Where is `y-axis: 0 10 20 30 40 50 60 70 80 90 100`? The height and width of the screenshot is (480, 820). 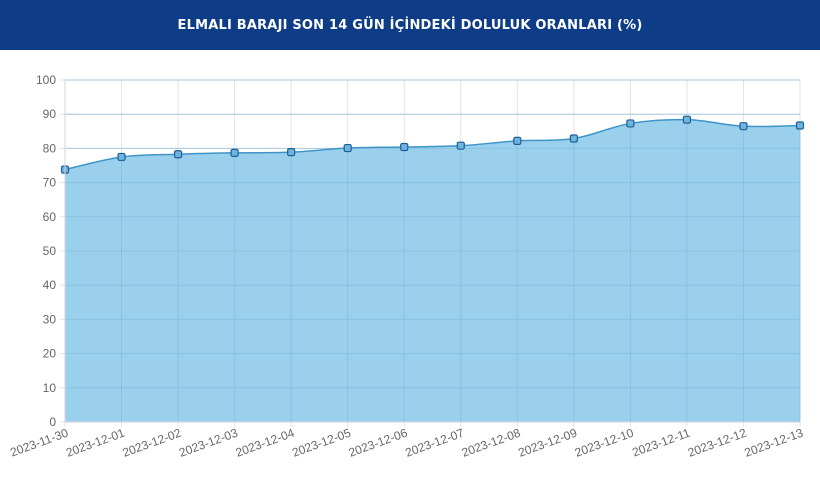 y-axis: 0 10 20 30 40 50 60 70 80 90 100 is located at coordinates (51, 251).